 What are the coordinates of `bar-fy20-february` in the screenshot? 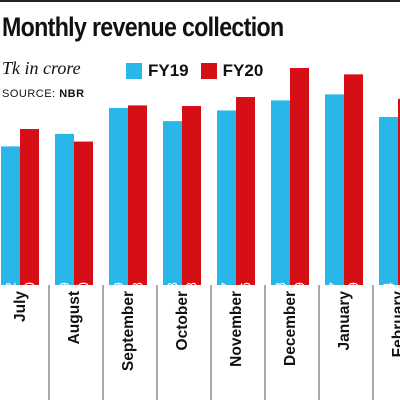 It's located at (399, 192).